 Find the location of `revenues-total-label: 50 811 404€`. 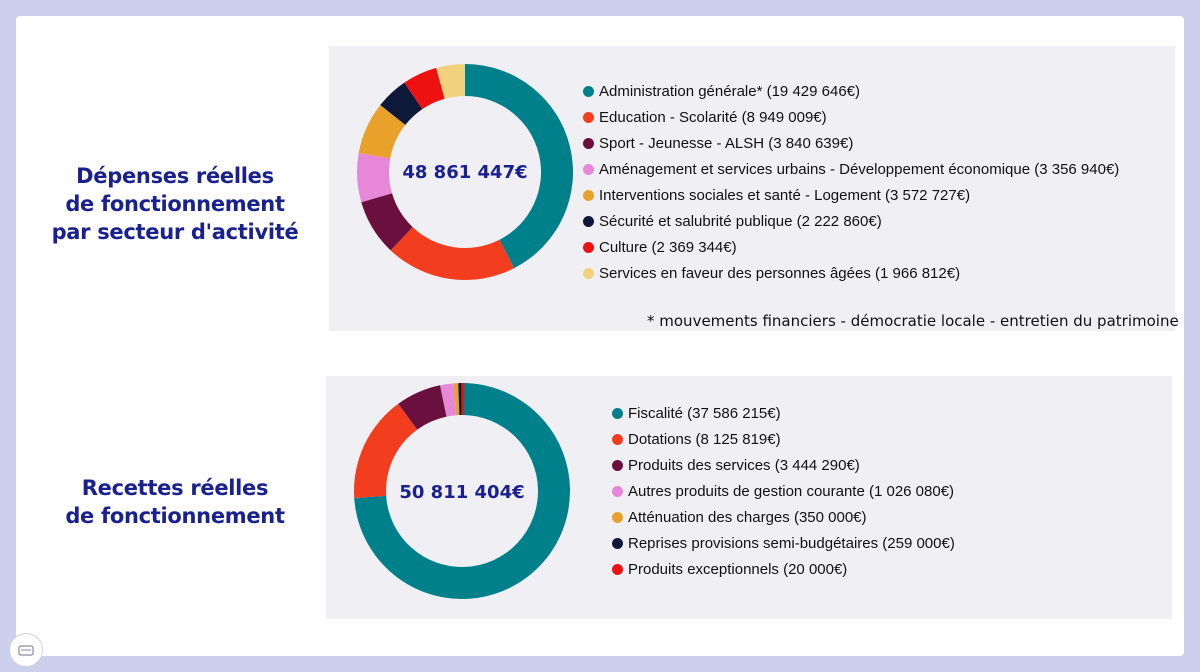

revenues-total-label: 50 811 404€ is located at coordinates (461, 492).